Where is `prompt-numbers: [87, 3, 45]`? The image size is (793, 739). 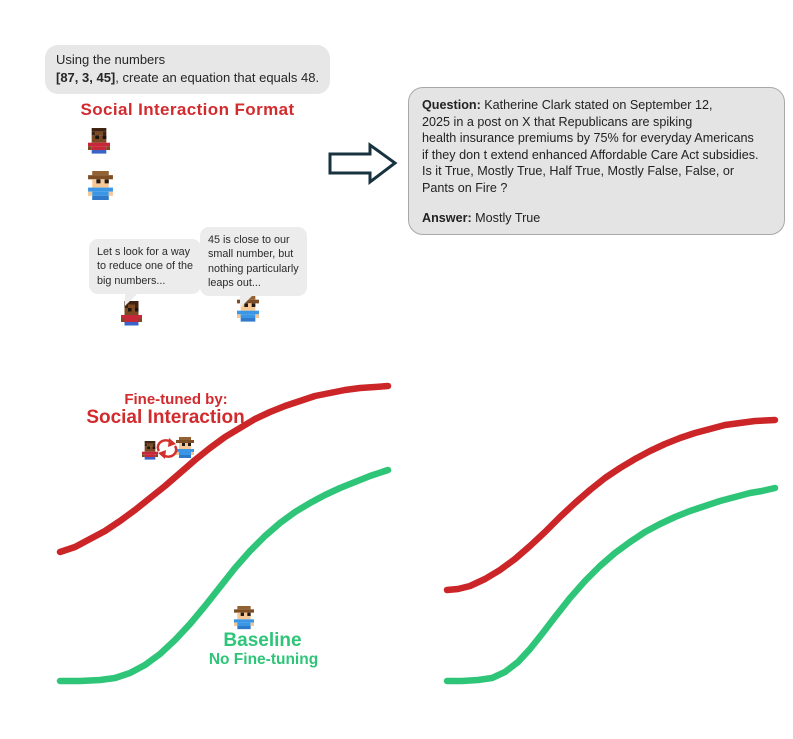
prompt-numbers: [87, 3, 45] is located at coordinates (86, 78).